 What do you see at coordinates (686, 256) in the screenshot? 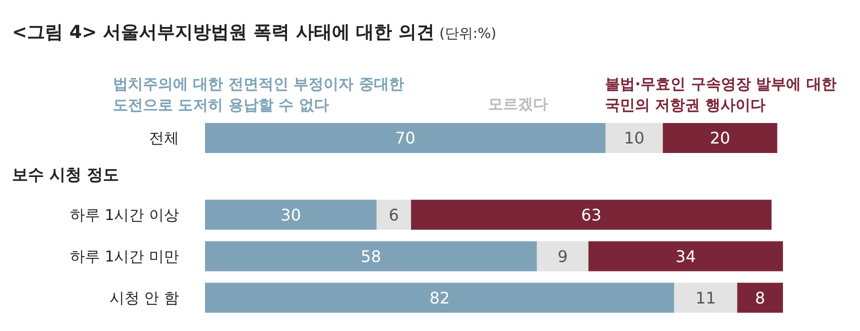
I see `data-label: 34` at bounding box center [686, 256].